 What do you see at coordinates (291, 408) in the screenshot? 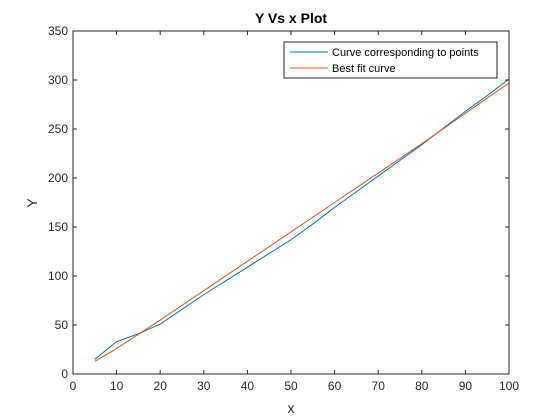
I see `x-axis-label: x` at bounding box center [291, 408].